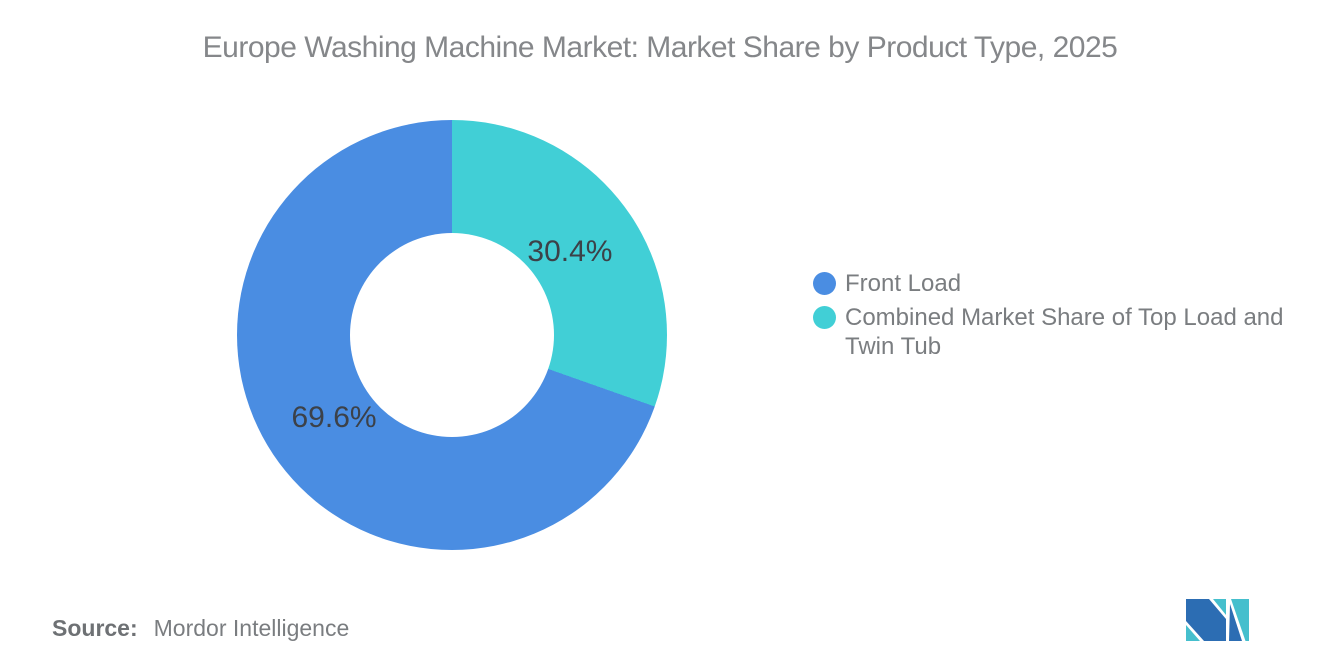  I want to click on logo-blue-diagonal, so click(1206, 620).